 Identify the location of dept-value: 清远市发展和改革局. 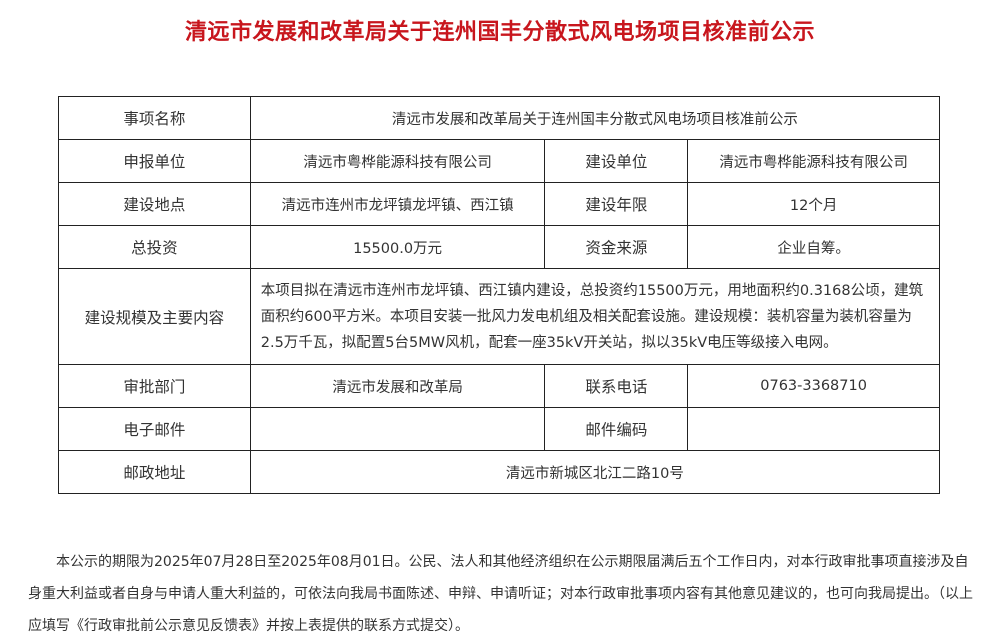
(397, 386).